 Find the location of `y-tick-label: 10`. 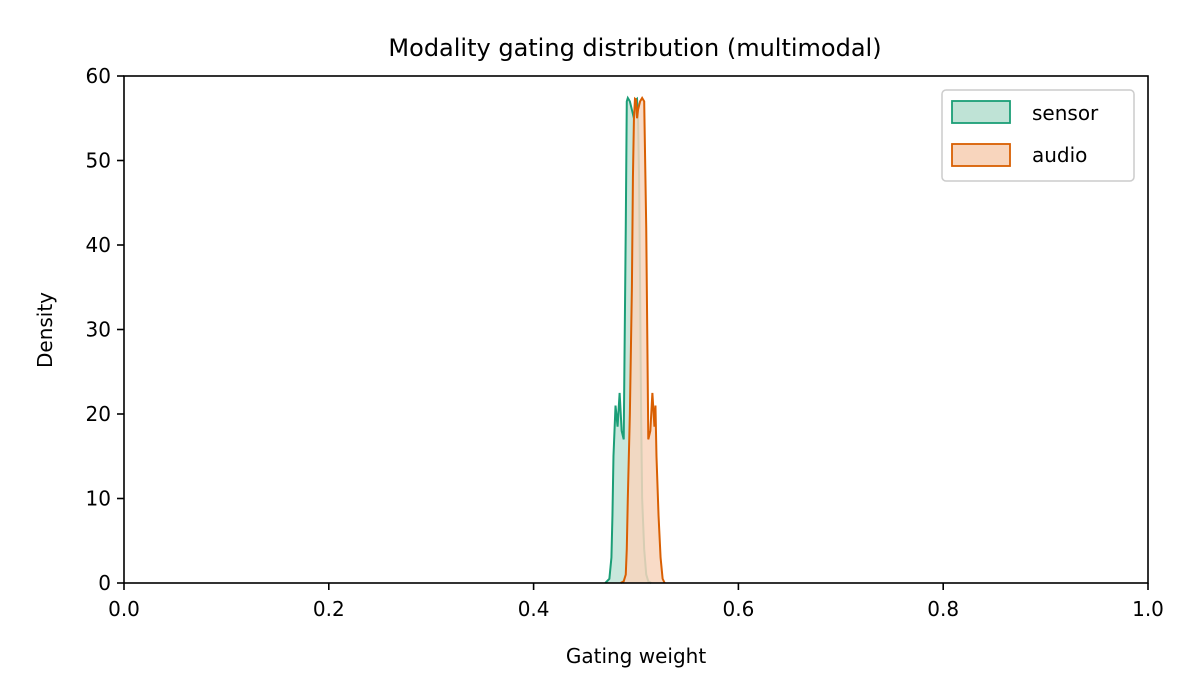

y-tick-label: 10 is located at coordinates (98, 499).